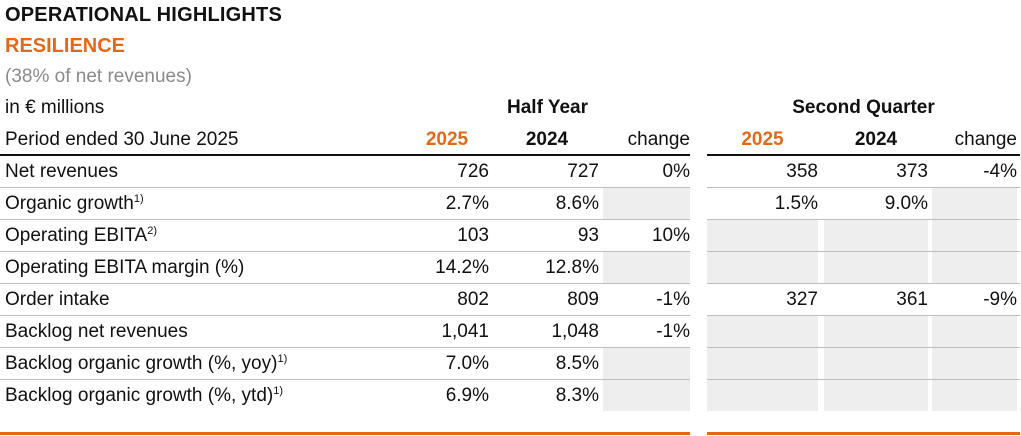  I want to click on row-label: Operating EBITA2), so click(81, 235).